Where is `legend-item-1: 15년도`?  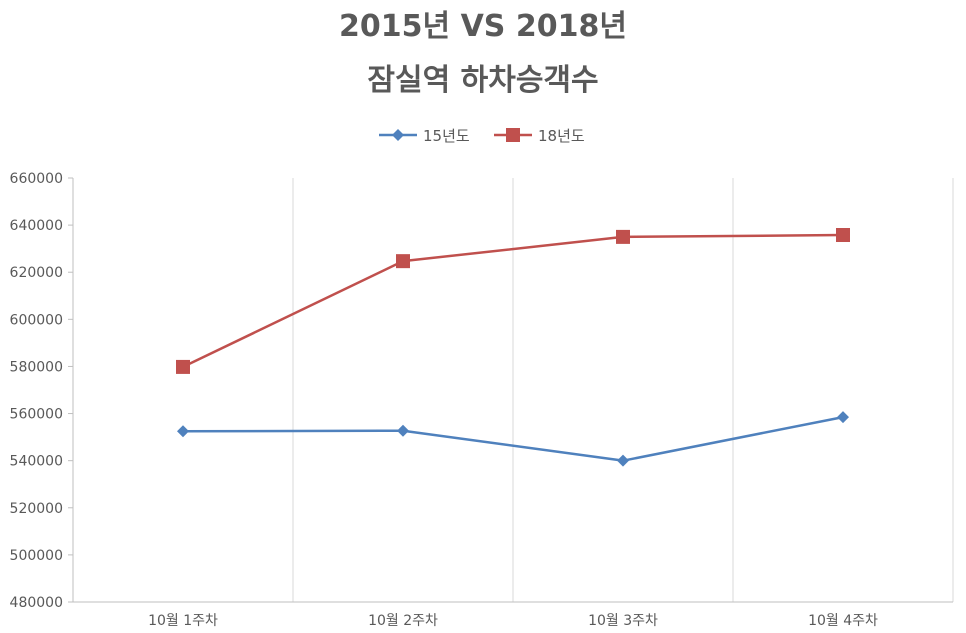 legend-item-1: 15년도 is located at coordinates (424, 136).